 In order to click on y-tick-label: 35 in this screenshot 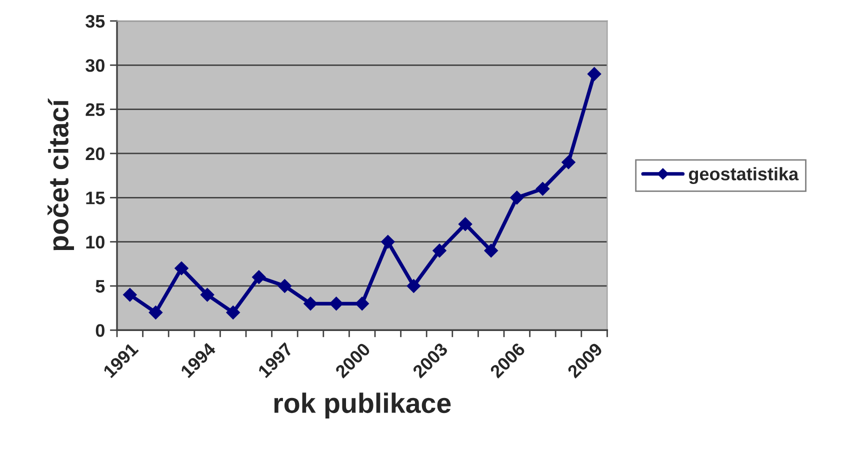, I will do `click(95, 21)`.